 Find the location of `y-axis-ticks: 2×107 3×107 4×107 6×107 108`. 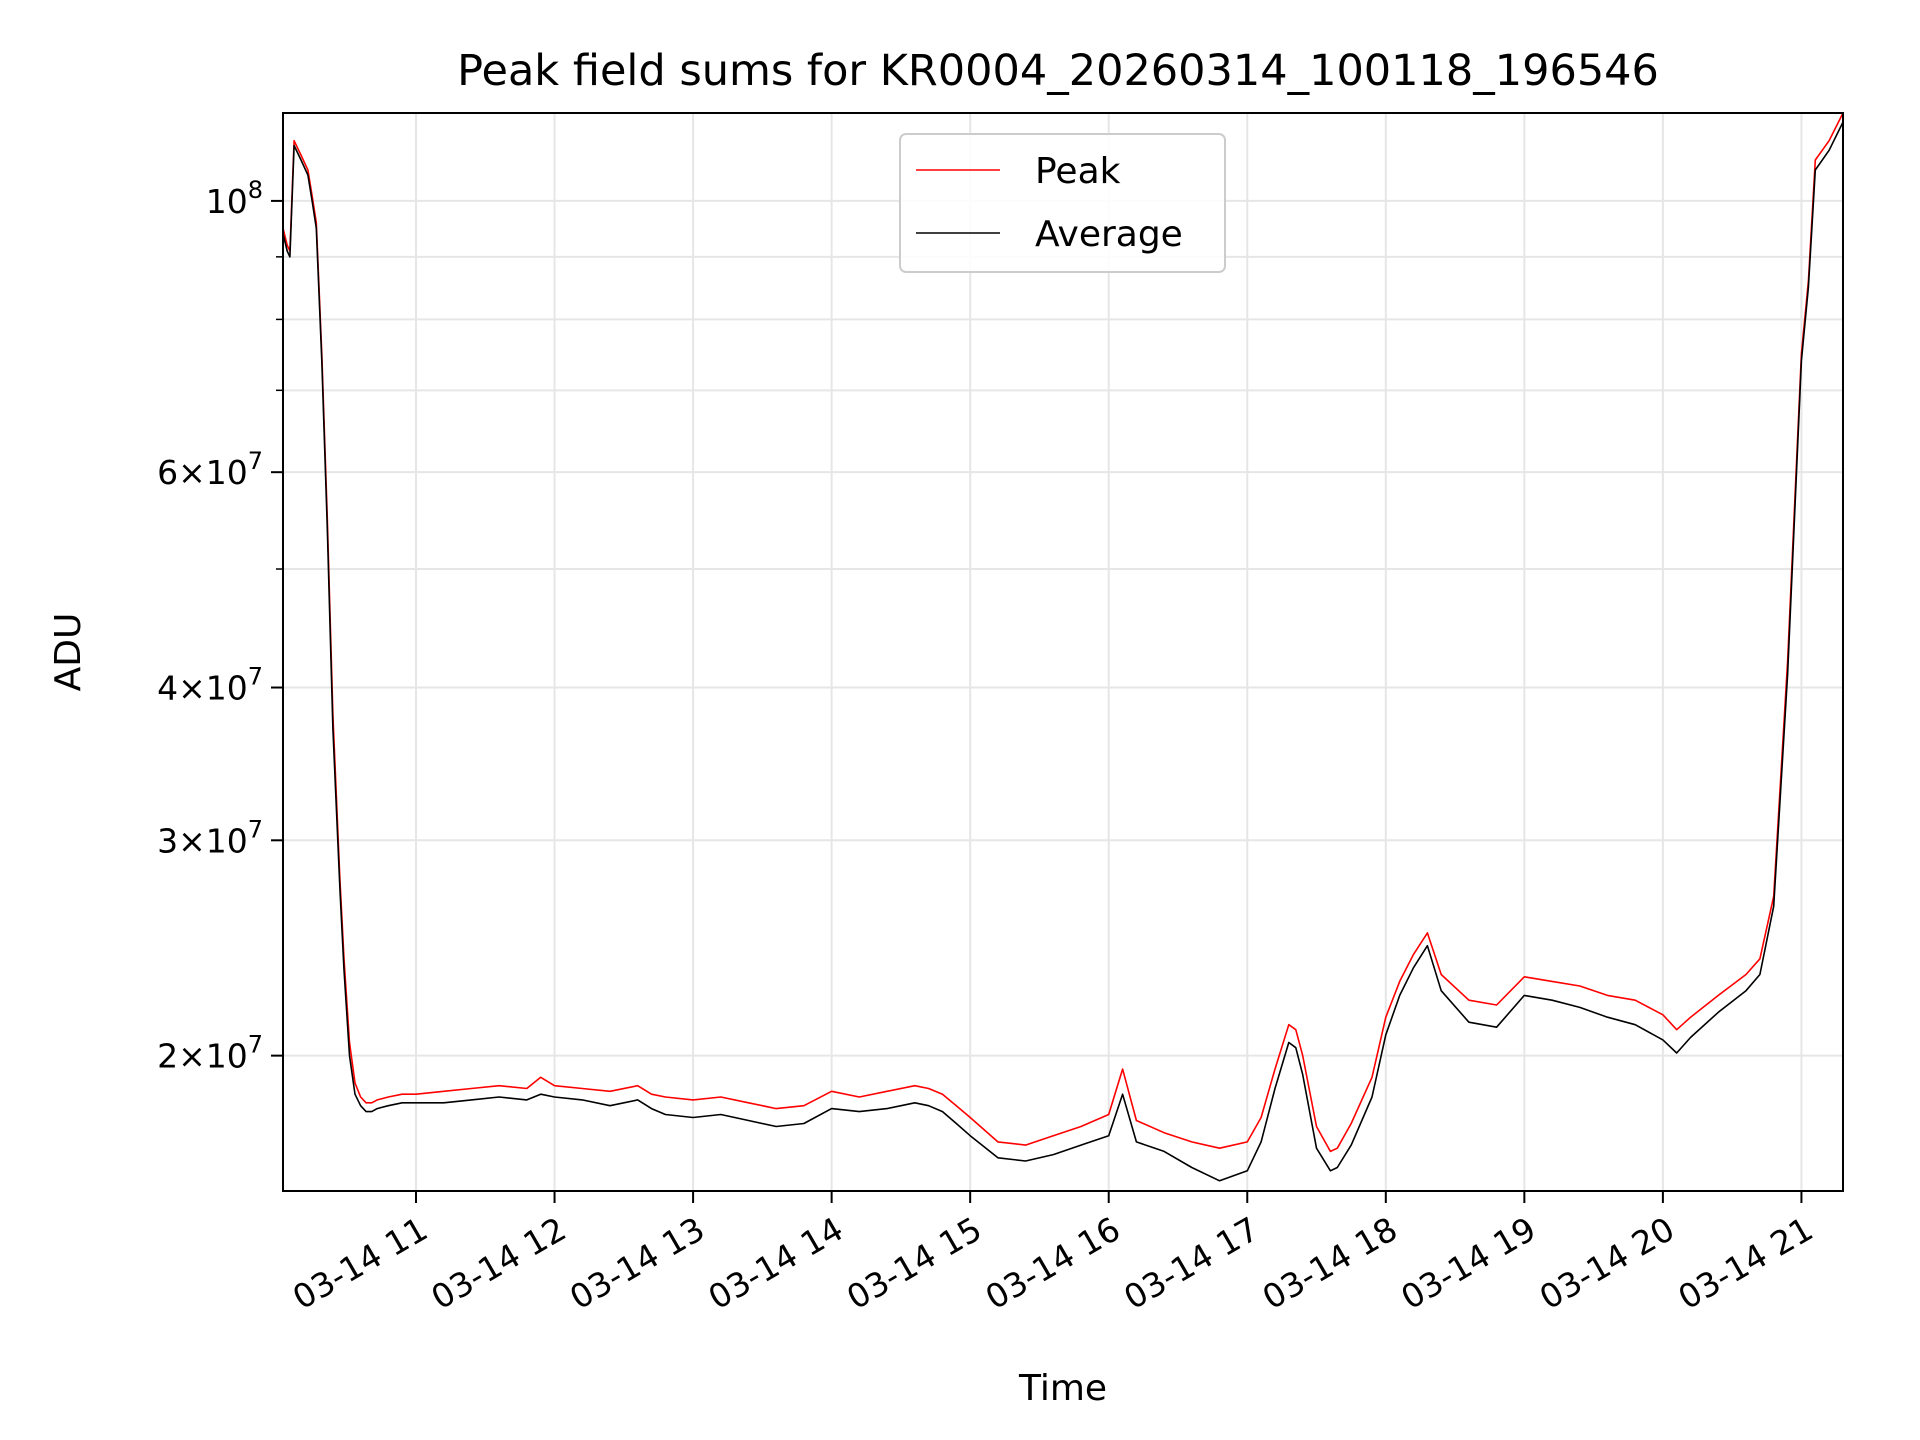

y-axis-ticks: 2×107 3×107 4×107 6×107 108 is located at coordinates (220, 626).